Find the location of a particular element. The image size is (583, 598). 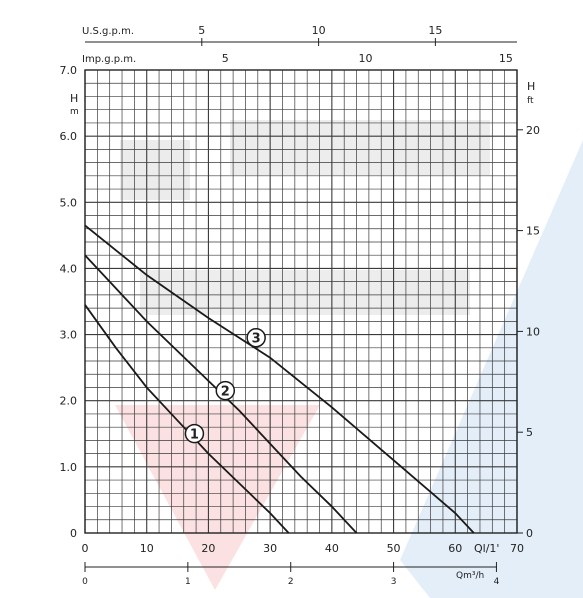

x-tick-label: 20 is located at coordinates (208, 548).